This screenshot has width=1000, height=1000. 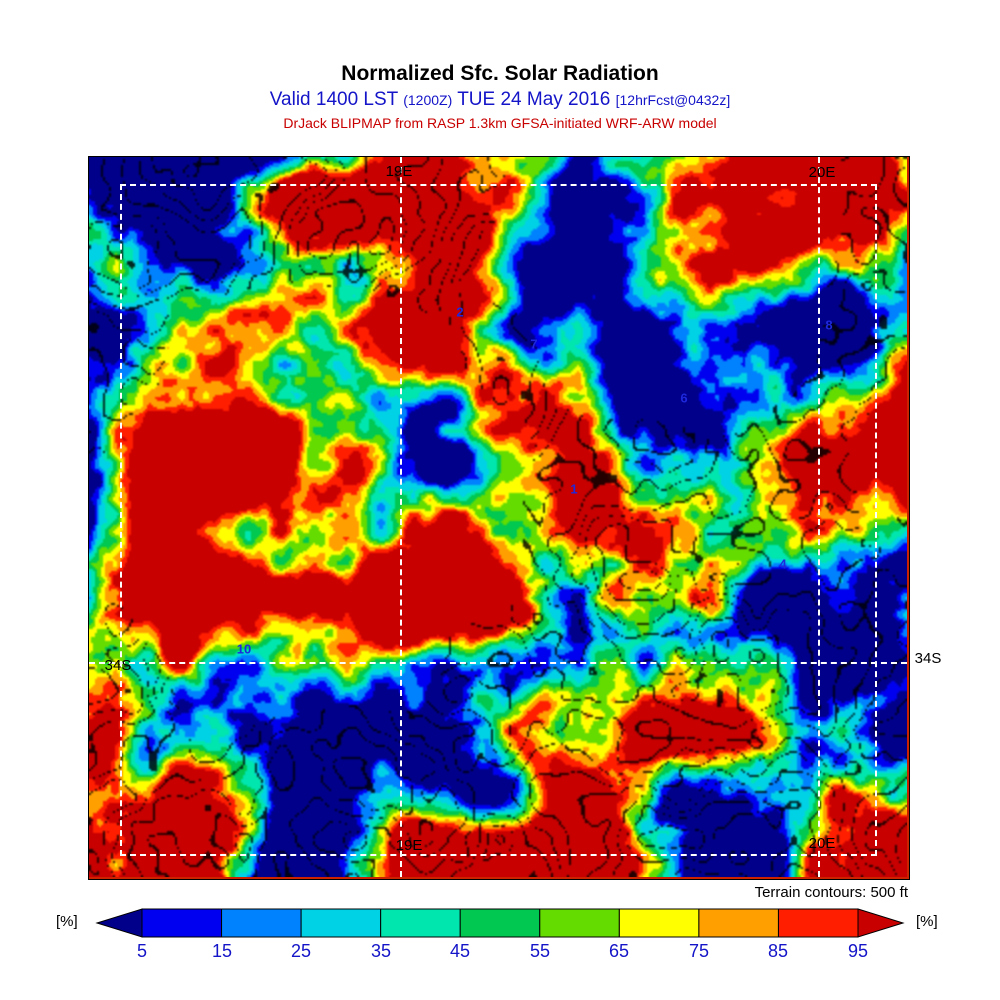 What do you see at coordinates (673, 100) in the screenshot?
I see `forecast-tag: [12hrFcst@0432z]` at bounding box center [673, 100].